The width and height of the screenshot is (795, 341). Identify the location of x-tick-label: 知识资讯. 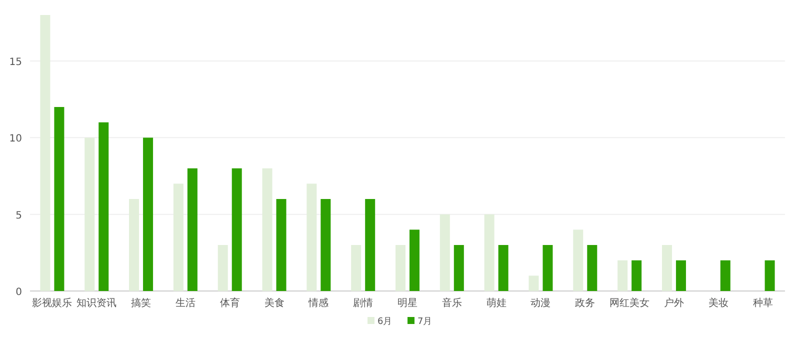
(96, 303).